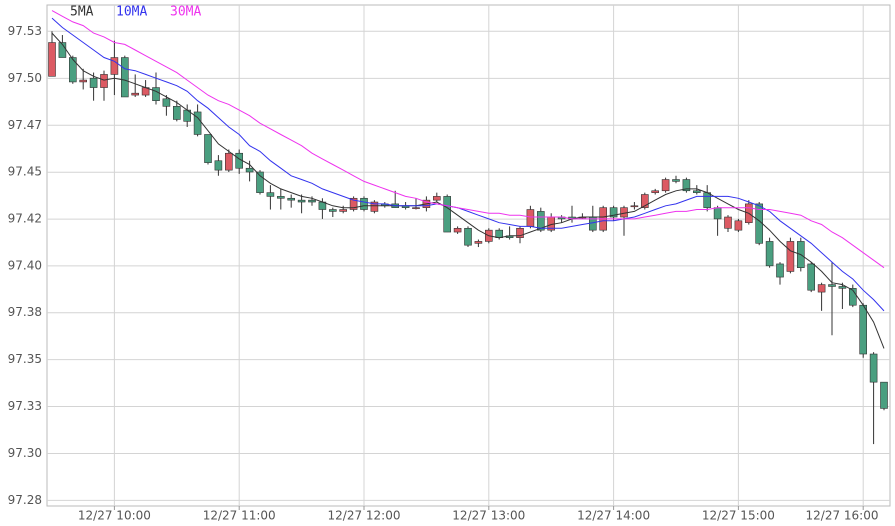 The height and width of the screenshot is (526, 895). I want to click on legend-entry: 5MA, so click(82, 12).